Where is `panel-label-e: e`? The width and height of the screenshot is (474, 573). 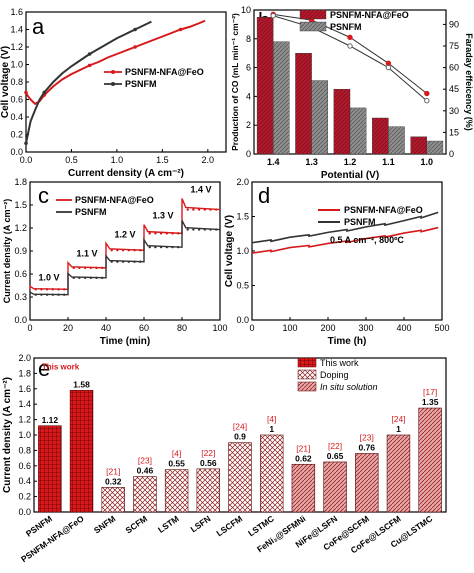
panel-label-e: e is located at coordinates (44, 368).